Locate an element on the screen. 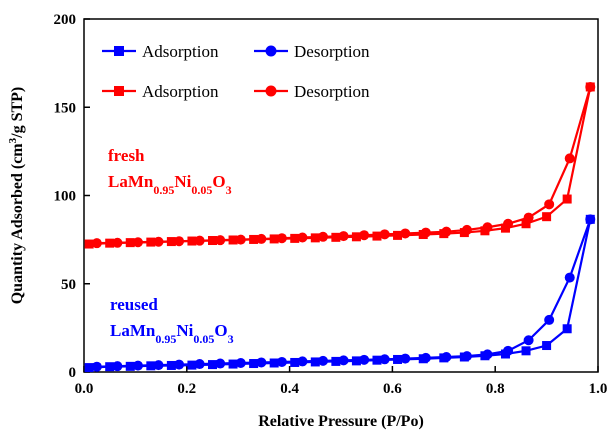  y-tick-label: 150 is located at coordinates (65, 108).